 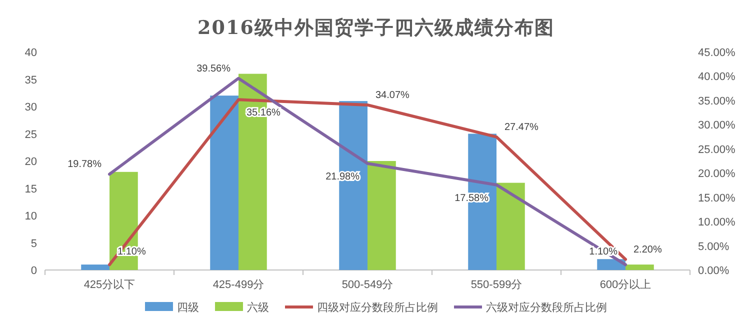 I want to click on x-tick-label: 500-549分, so click(x=368, y=285).